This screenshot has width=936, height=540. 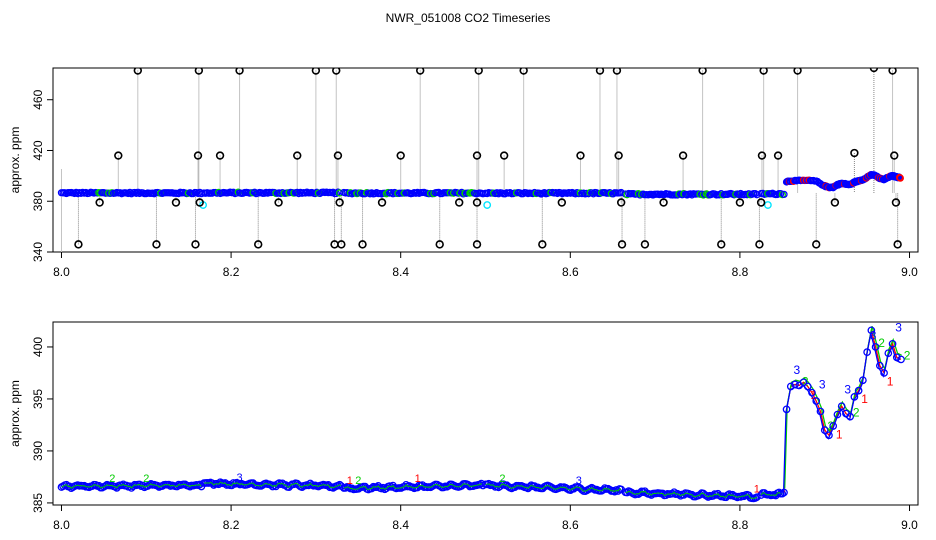 What do you see at coordinates (38, 451) in the screenshot?
I see `y-tick-label: 390` at bounding box center [38, 451].